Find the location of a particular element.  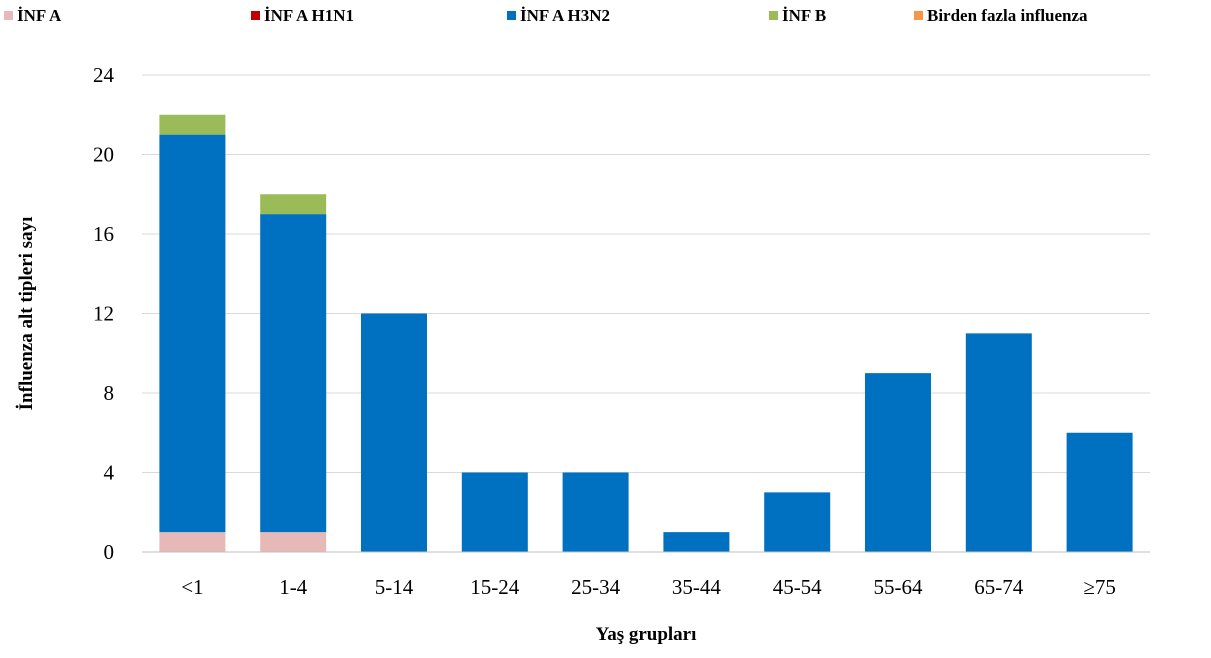

x-tick-label: 45-54 is located at coordinates (797, 587).